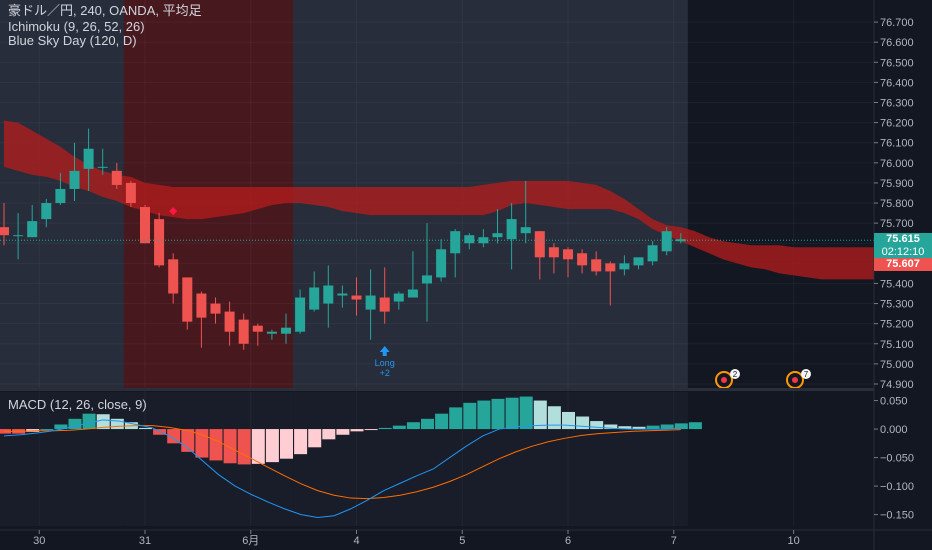 The image size is (932, 550). What do you see at coordinates (897, 124) in the screenshot?
I see `price-tick-label: 76.200` at bounding box center [897, 124].